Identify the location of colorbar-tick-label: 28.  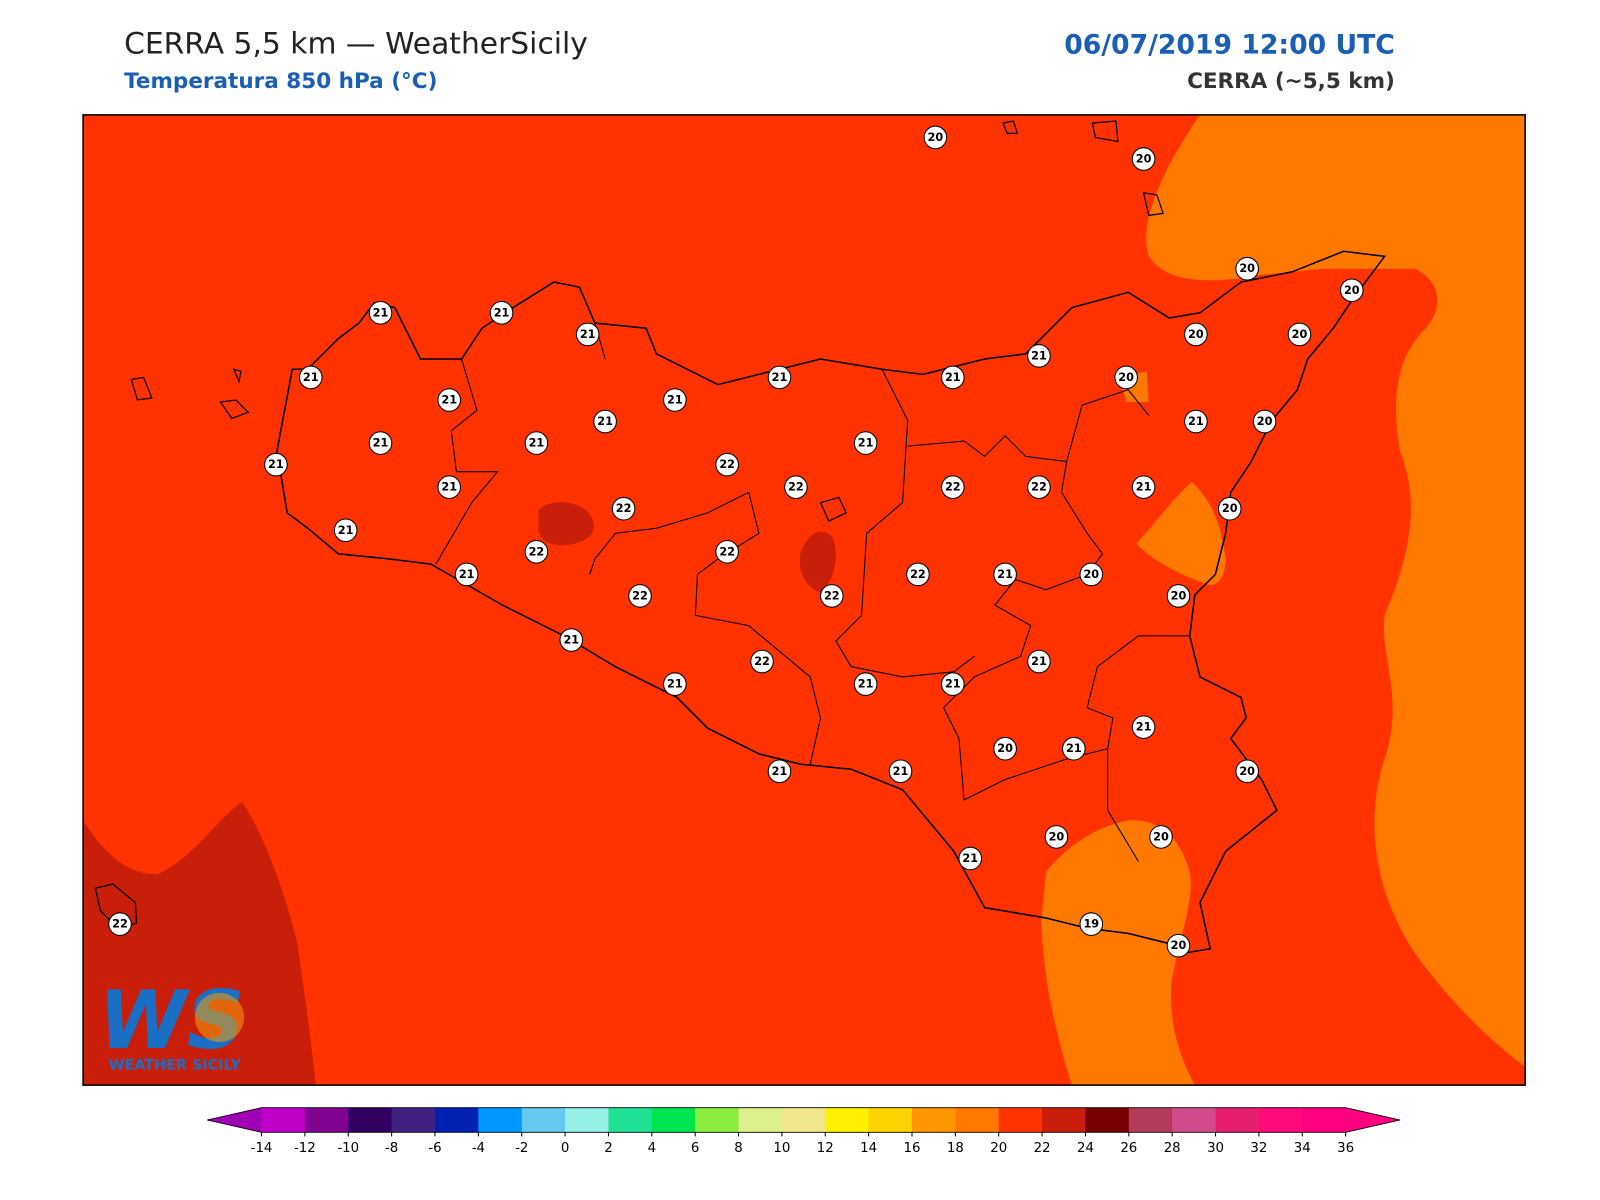
(1172, 1148).